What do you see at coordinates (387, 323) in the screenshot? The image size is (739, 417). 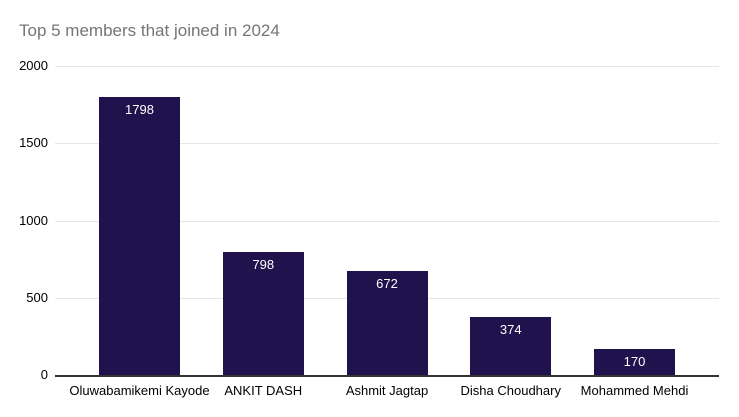 I see `bar: 672` at bounding box center [387, 323].